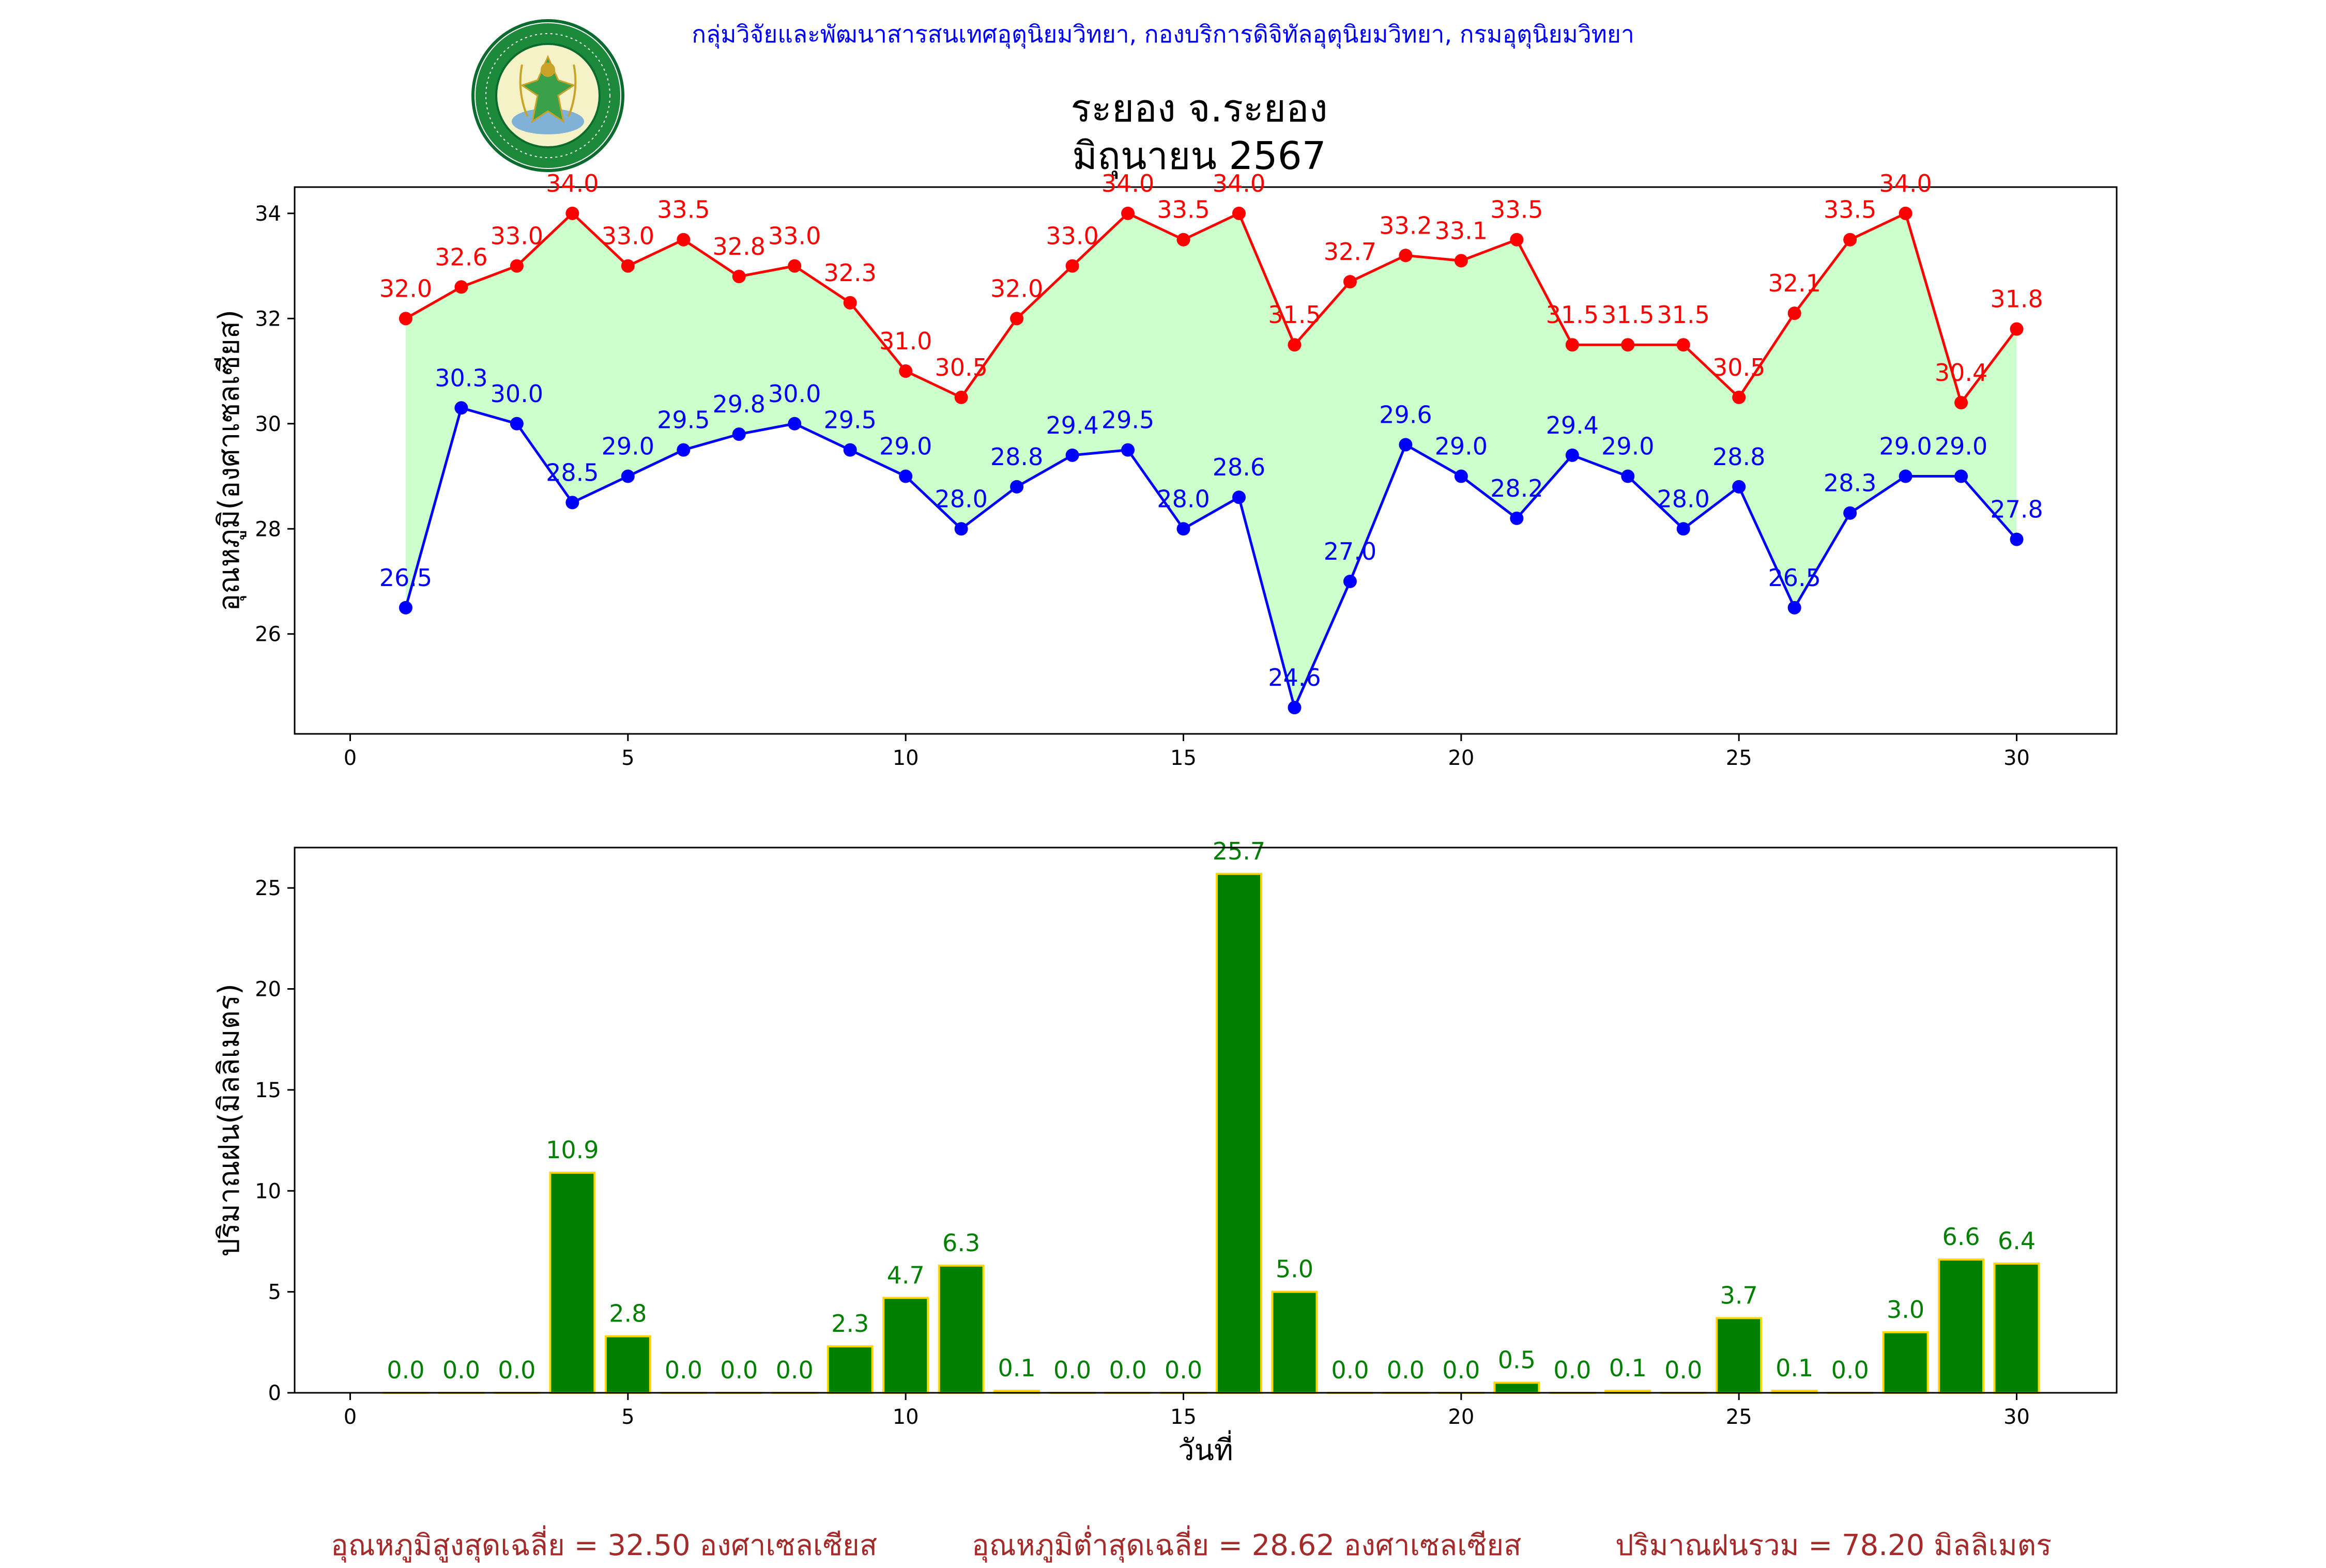 This screenshot has height=1568, width=2326. What do you see at coordinates (1072, 425) in the screenshot?
I see `min-temp-data-label: 29.4` at bounding box center [1072, 425].